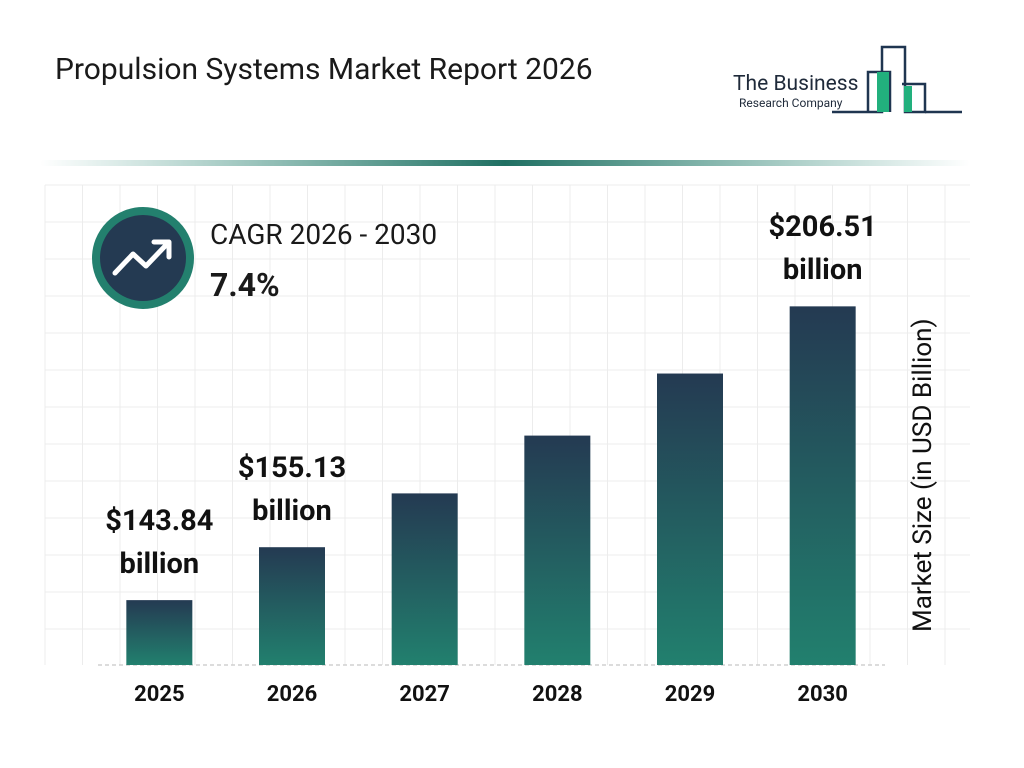 The image size is (1024, 768). I want to click on cagr-icon, so click(143, 258).